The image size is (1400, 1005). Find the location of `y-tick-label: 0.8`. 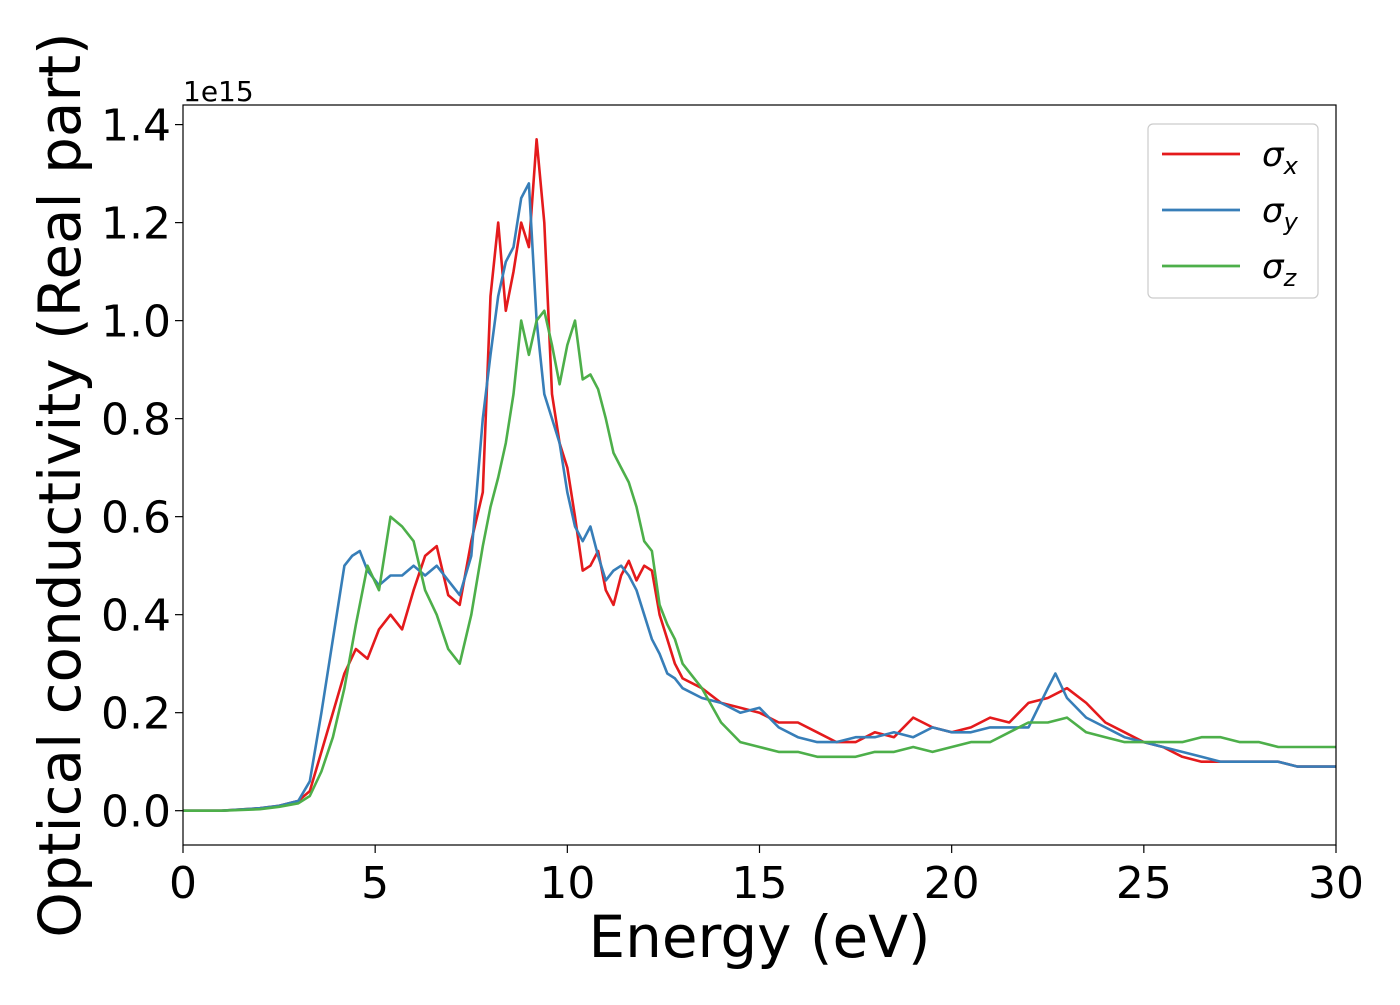

y-tick-label: 0.8 is located at coordinates (136, 420).